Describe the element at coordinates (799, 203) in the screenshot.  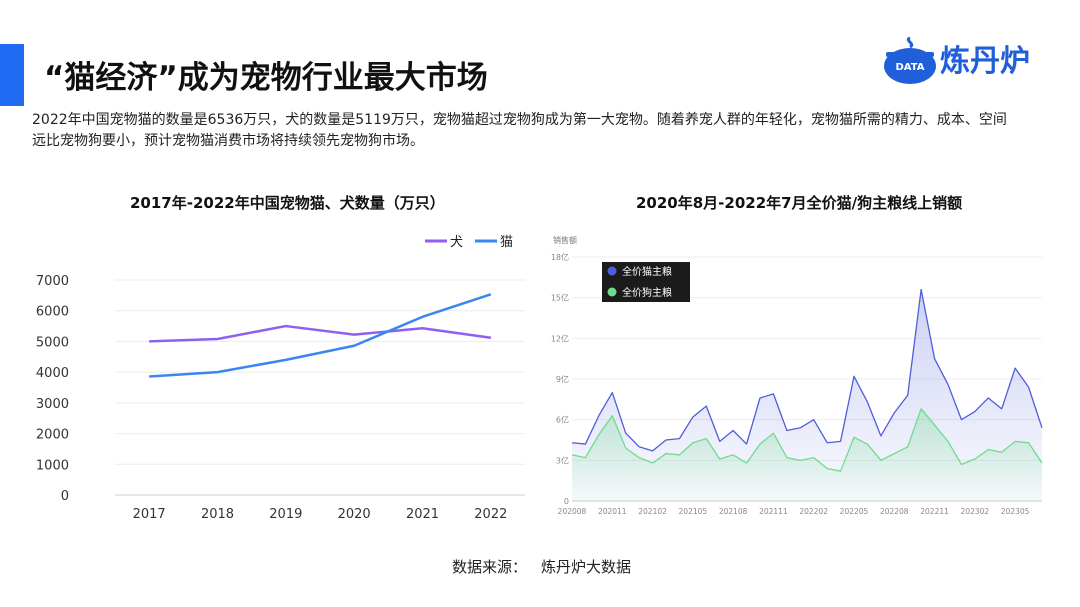
I see `chart2-title: 2020年8月-2022年7月全价猫/狗主粮线上销额` at that location.